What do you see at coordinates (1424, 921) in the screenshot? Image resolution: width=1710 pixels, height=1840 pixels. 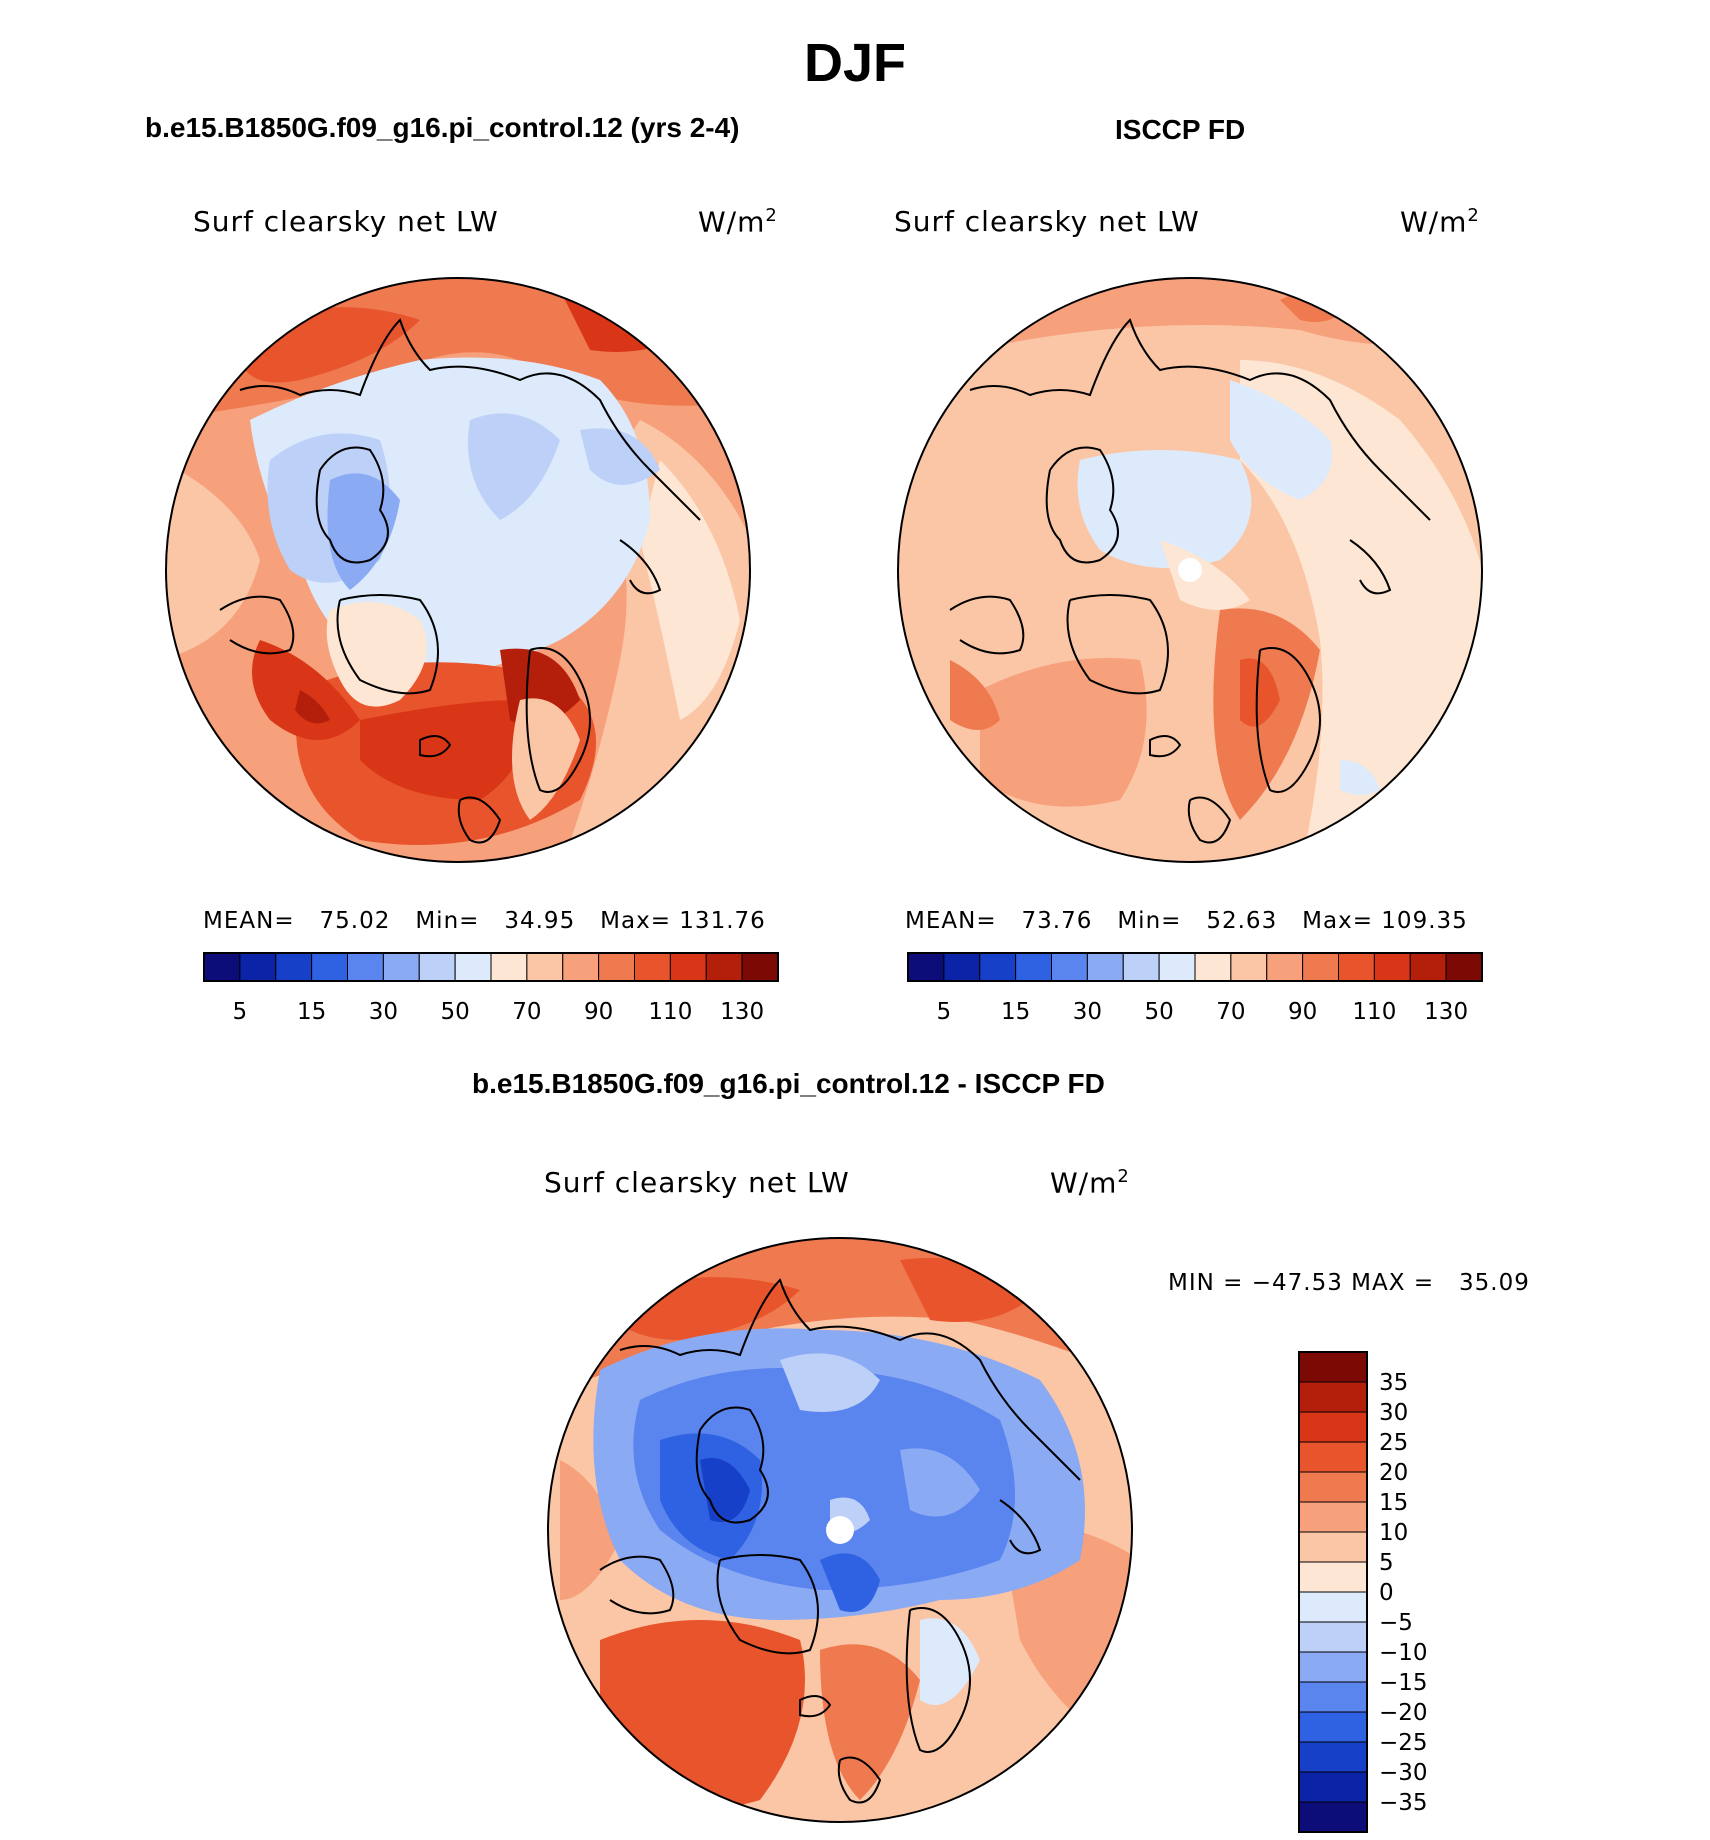 I see `max-value: 109.35` at bounding box center [1424, 921].